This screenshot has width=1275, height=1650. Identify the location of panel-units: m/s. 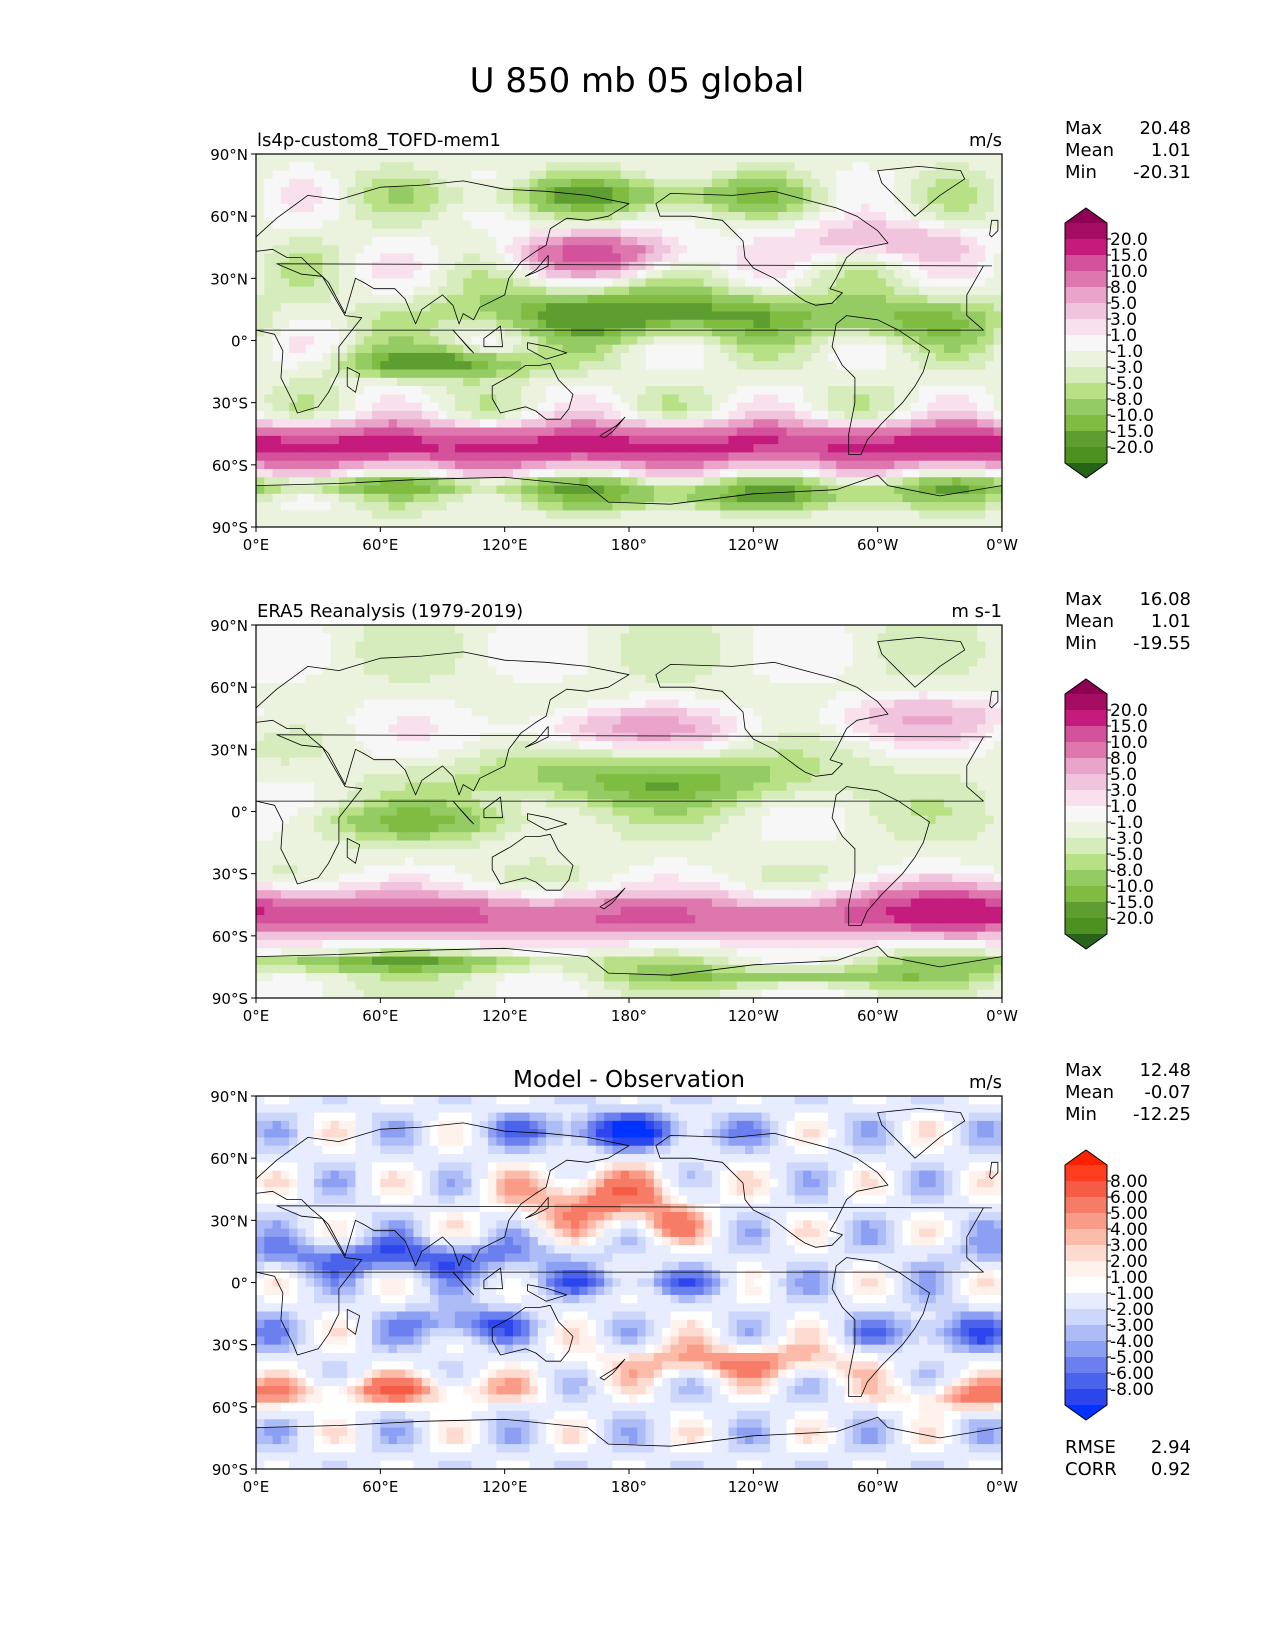
(985, 1082).